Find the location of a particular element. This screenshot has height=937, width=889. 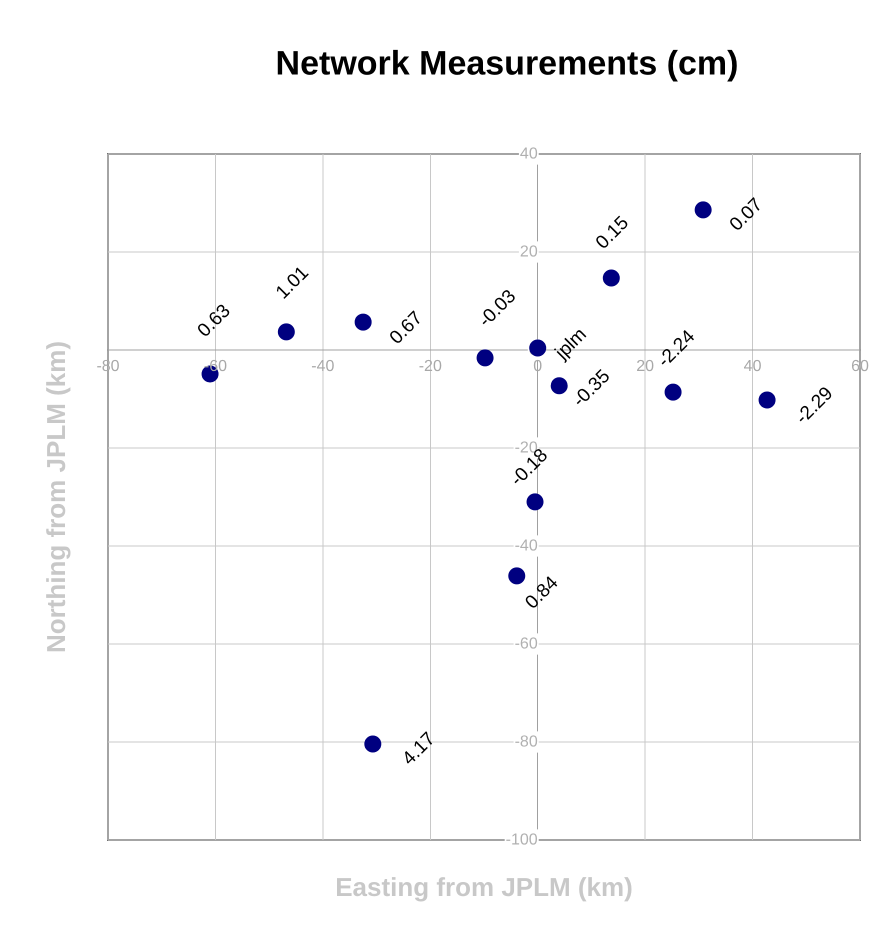

x-tick-label: -40 is located at coordinates (323, 367).